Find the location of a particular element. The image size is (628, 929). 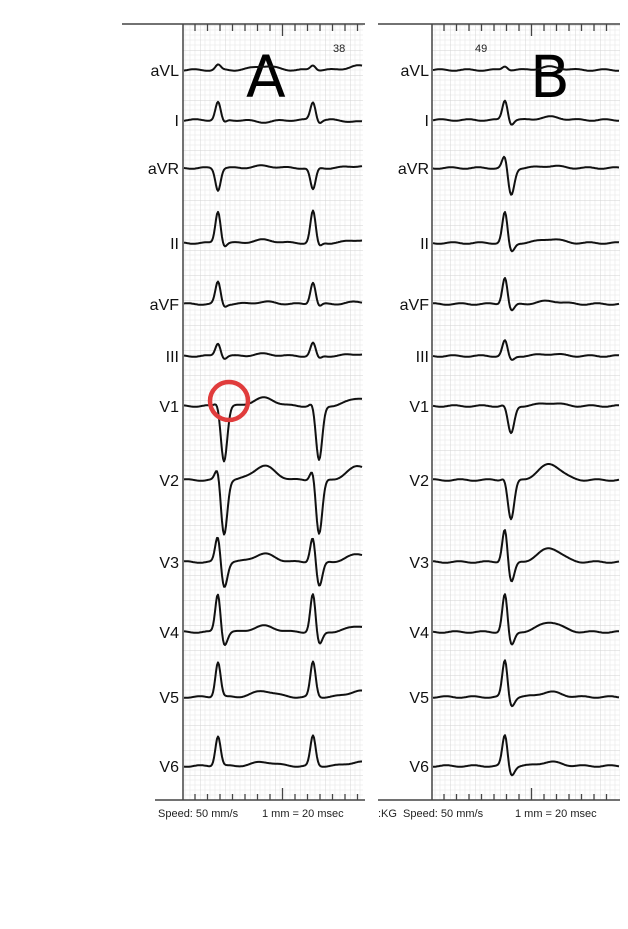

trace-avf-a is located at coordinates (273, 294).